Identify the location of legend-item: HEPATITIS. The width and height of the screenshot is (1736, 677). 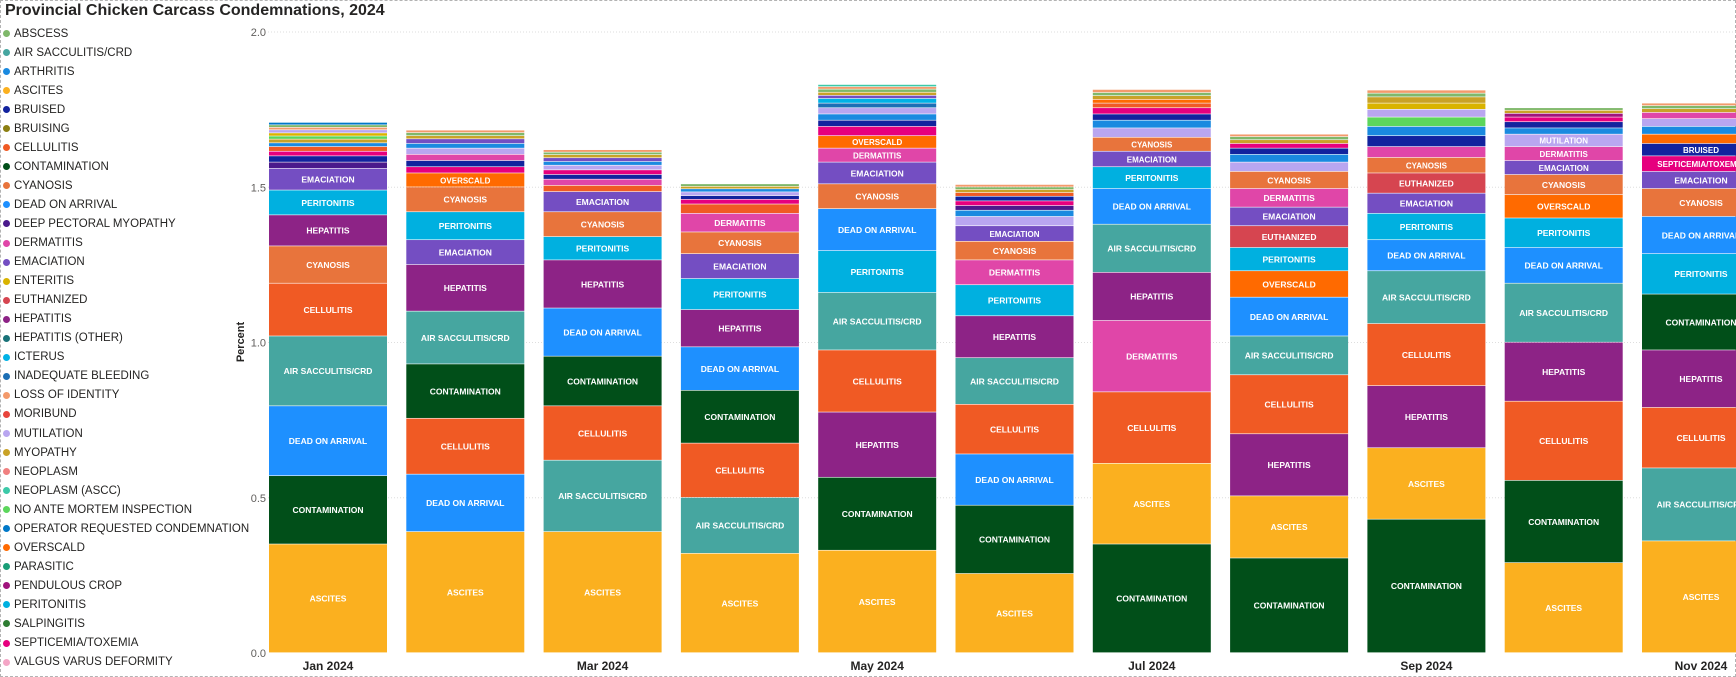
(118, 319).